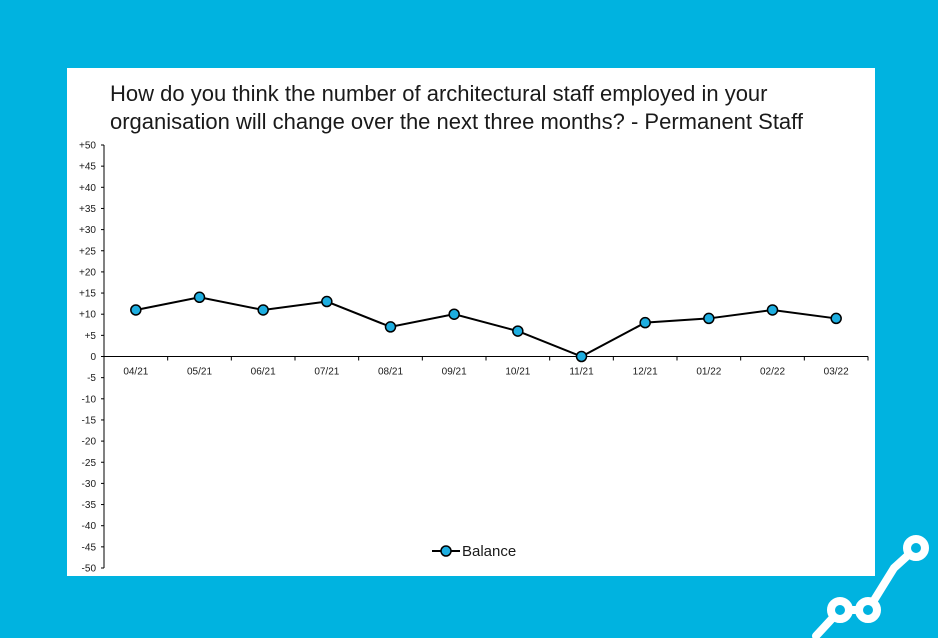  I want to click on y-tick-label: 0, so click(93, 357).